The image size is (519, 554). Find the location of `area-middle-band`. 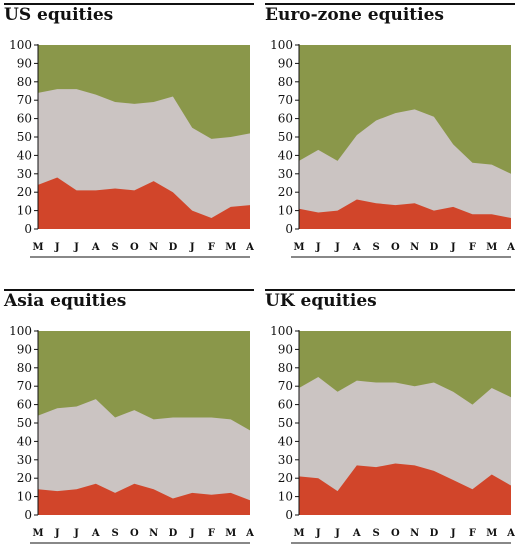

area-middle-band is located at coordinates (405, 169).